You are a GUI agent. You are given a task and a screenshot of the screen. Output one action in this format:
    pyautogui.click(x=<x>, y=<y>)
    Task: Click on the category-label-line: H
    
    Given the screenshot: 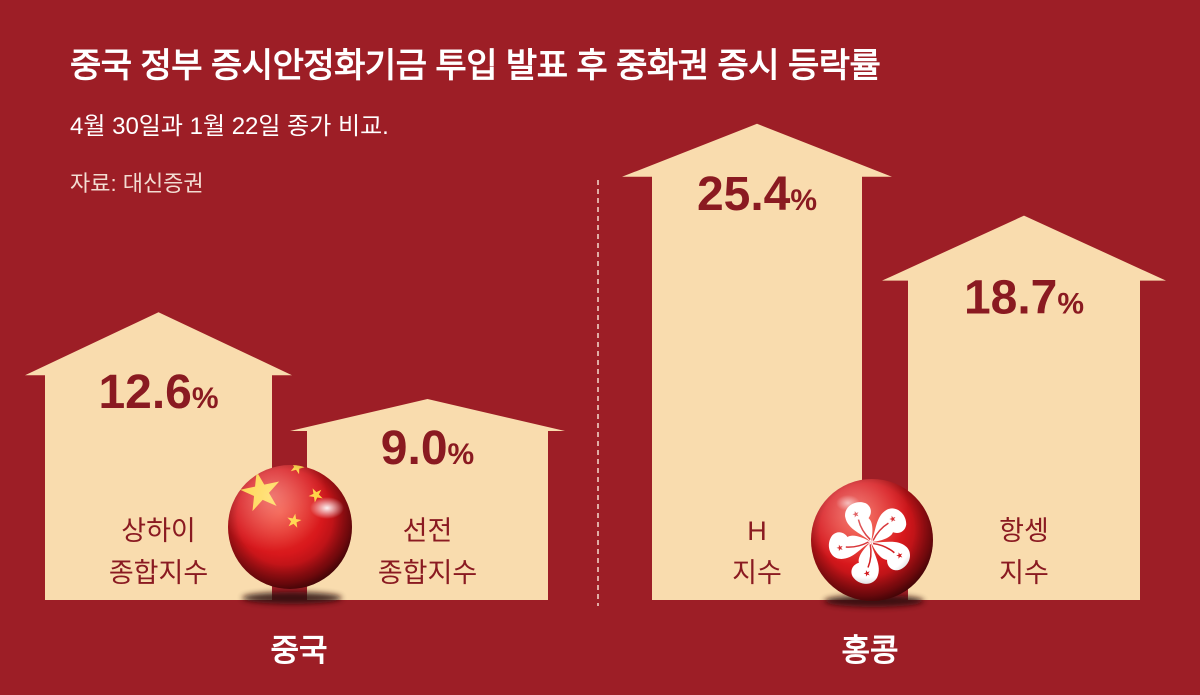 What is the action you would take?
    pyautogui.click(x=757, y=531)
    